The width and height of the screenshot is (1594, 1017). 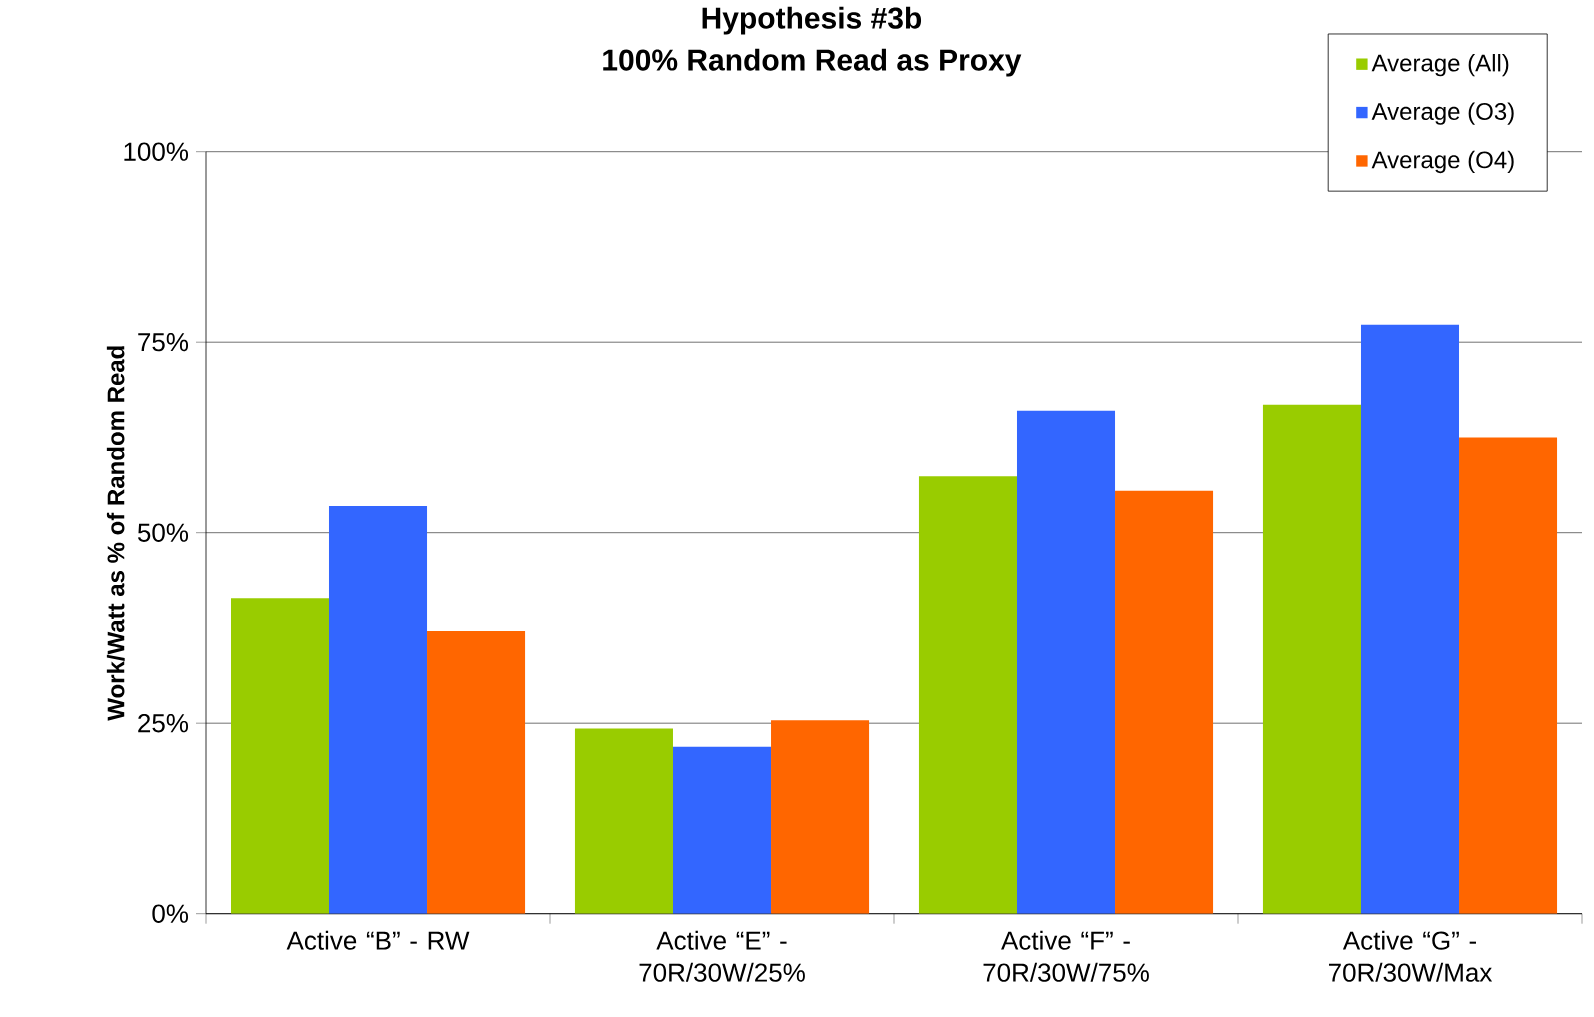 I want to click on y-tick-label: 0%, so click(x=170, y=914).